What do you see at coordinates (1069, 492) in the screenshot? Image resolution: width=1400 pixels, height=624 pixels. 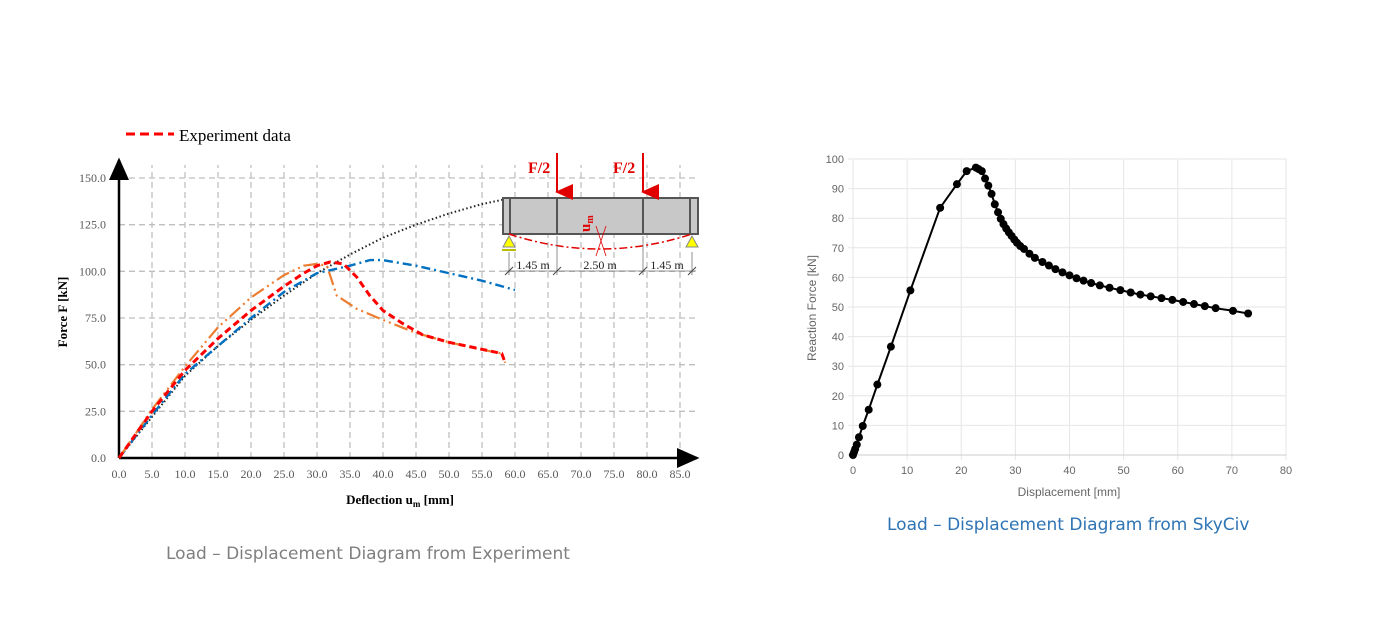 I see `x-axis-label: Displacement [mm]` at bounding box center [1069, 492].